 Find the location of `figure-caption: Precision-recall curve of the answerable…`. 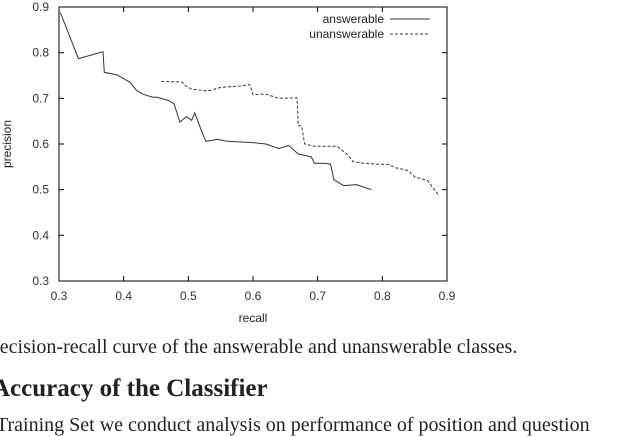

figure-caption: Precision-recall curve of the answerable… is located at coordinates (259, 347).